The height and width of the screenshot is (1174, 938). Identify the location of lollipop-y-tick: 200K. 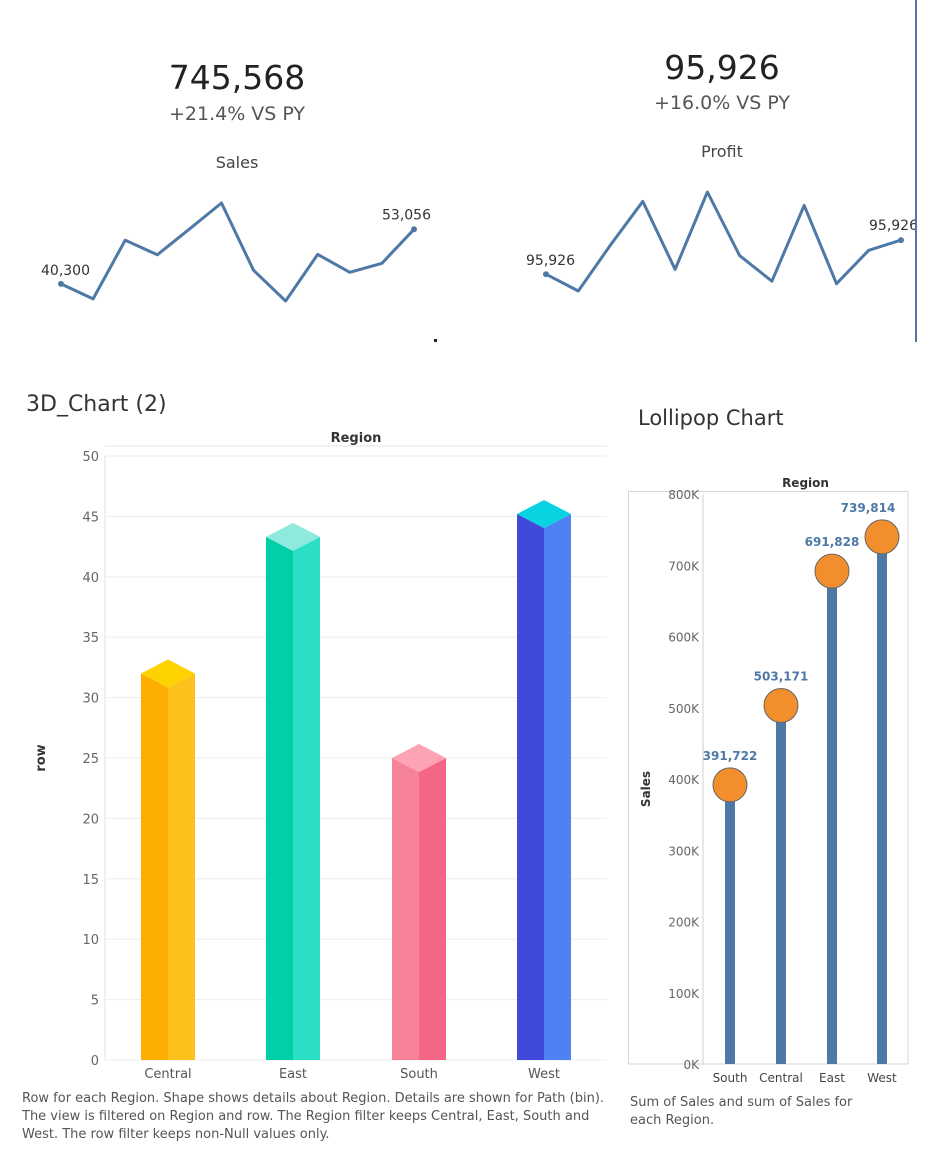
(684, 923).